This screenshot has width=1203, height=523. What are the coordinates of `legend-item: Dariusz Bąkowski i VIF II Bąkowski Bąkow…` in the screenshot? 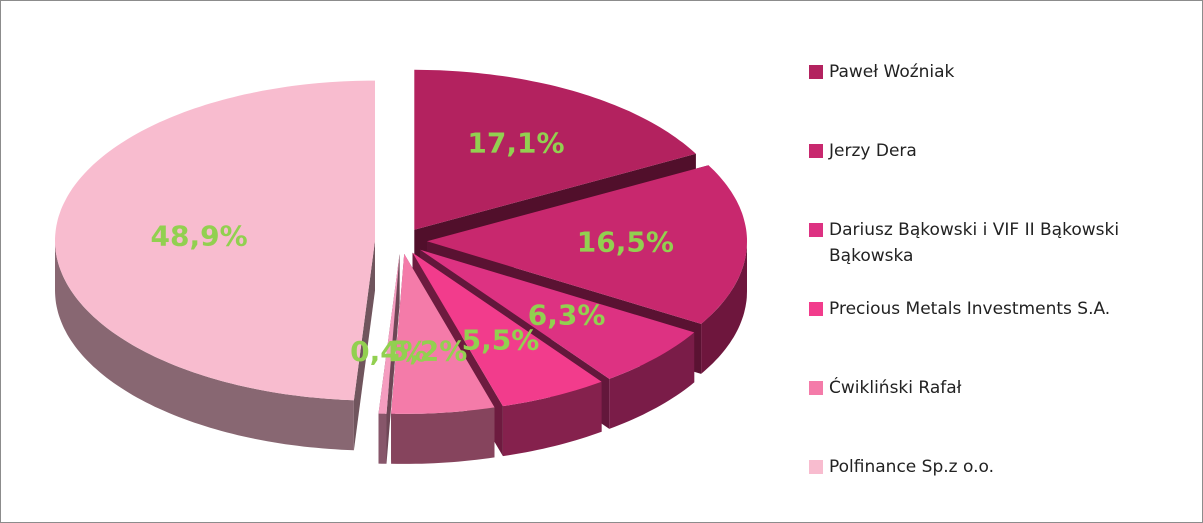 It's located at (1001, 256).